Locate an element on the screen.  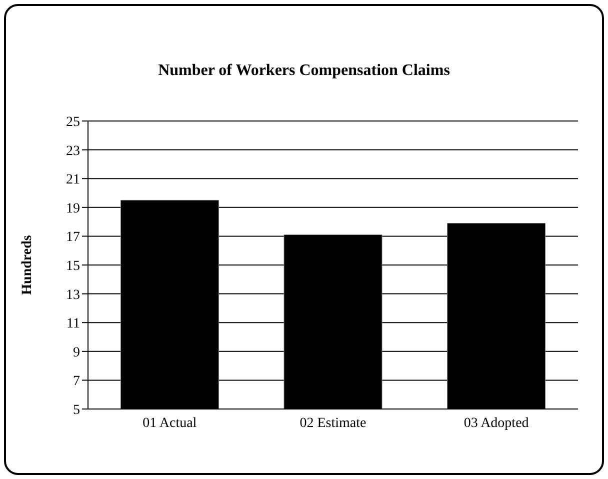
y-tick-label: 25 is located at coordinates (73, 122).